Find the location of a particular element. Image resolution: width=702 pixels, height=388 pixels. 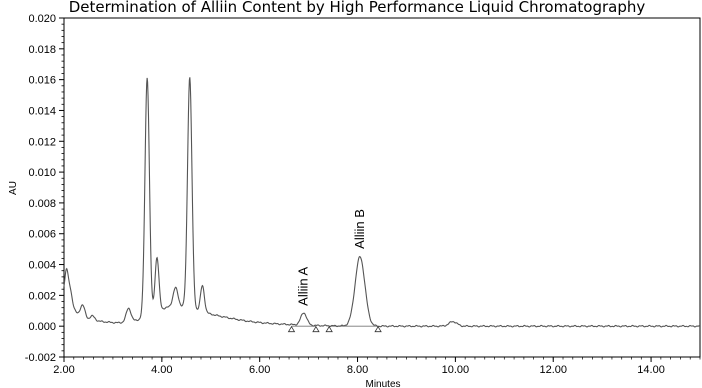

x-tick-label: 2.00 is located at coordinates (63, 370).